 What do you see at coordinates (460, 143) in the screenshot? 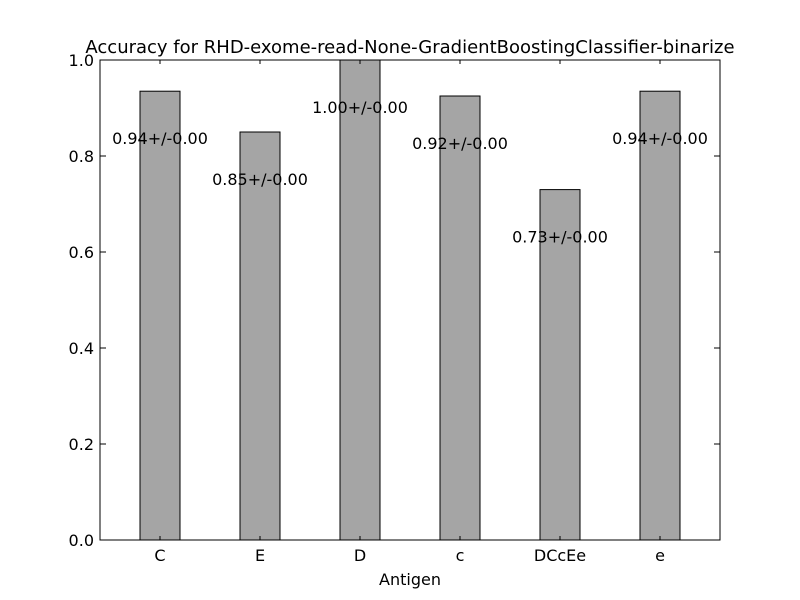
I see `data-label-c: 0.92+/-0.00` at bounding box center [460, 143].